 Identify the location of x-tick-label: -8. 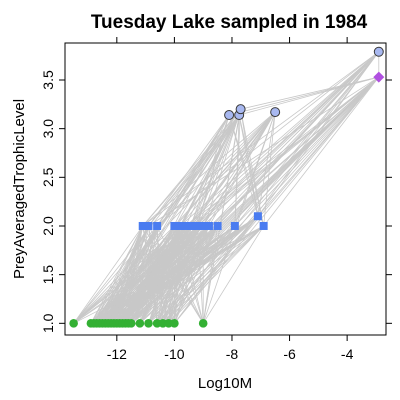
(232, 354).